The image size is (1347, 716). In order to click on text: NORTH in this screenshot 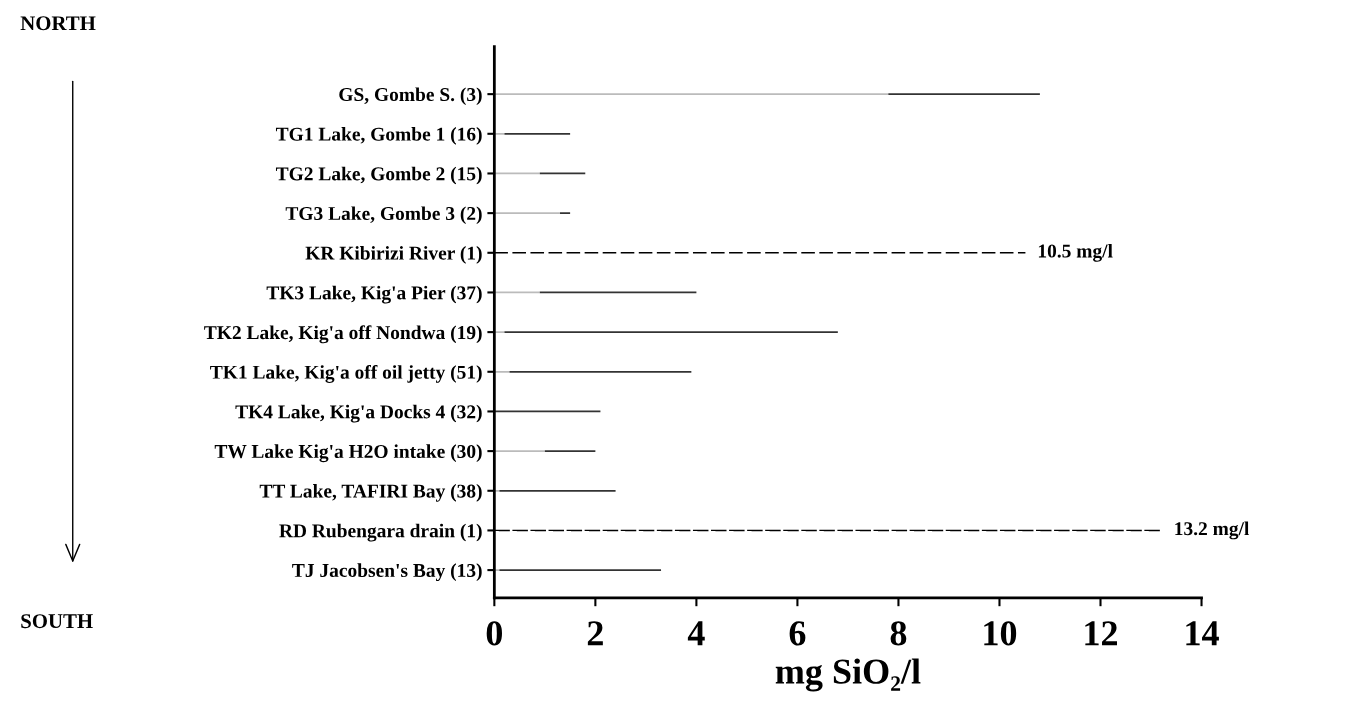, I will do `click(58, 23)`.